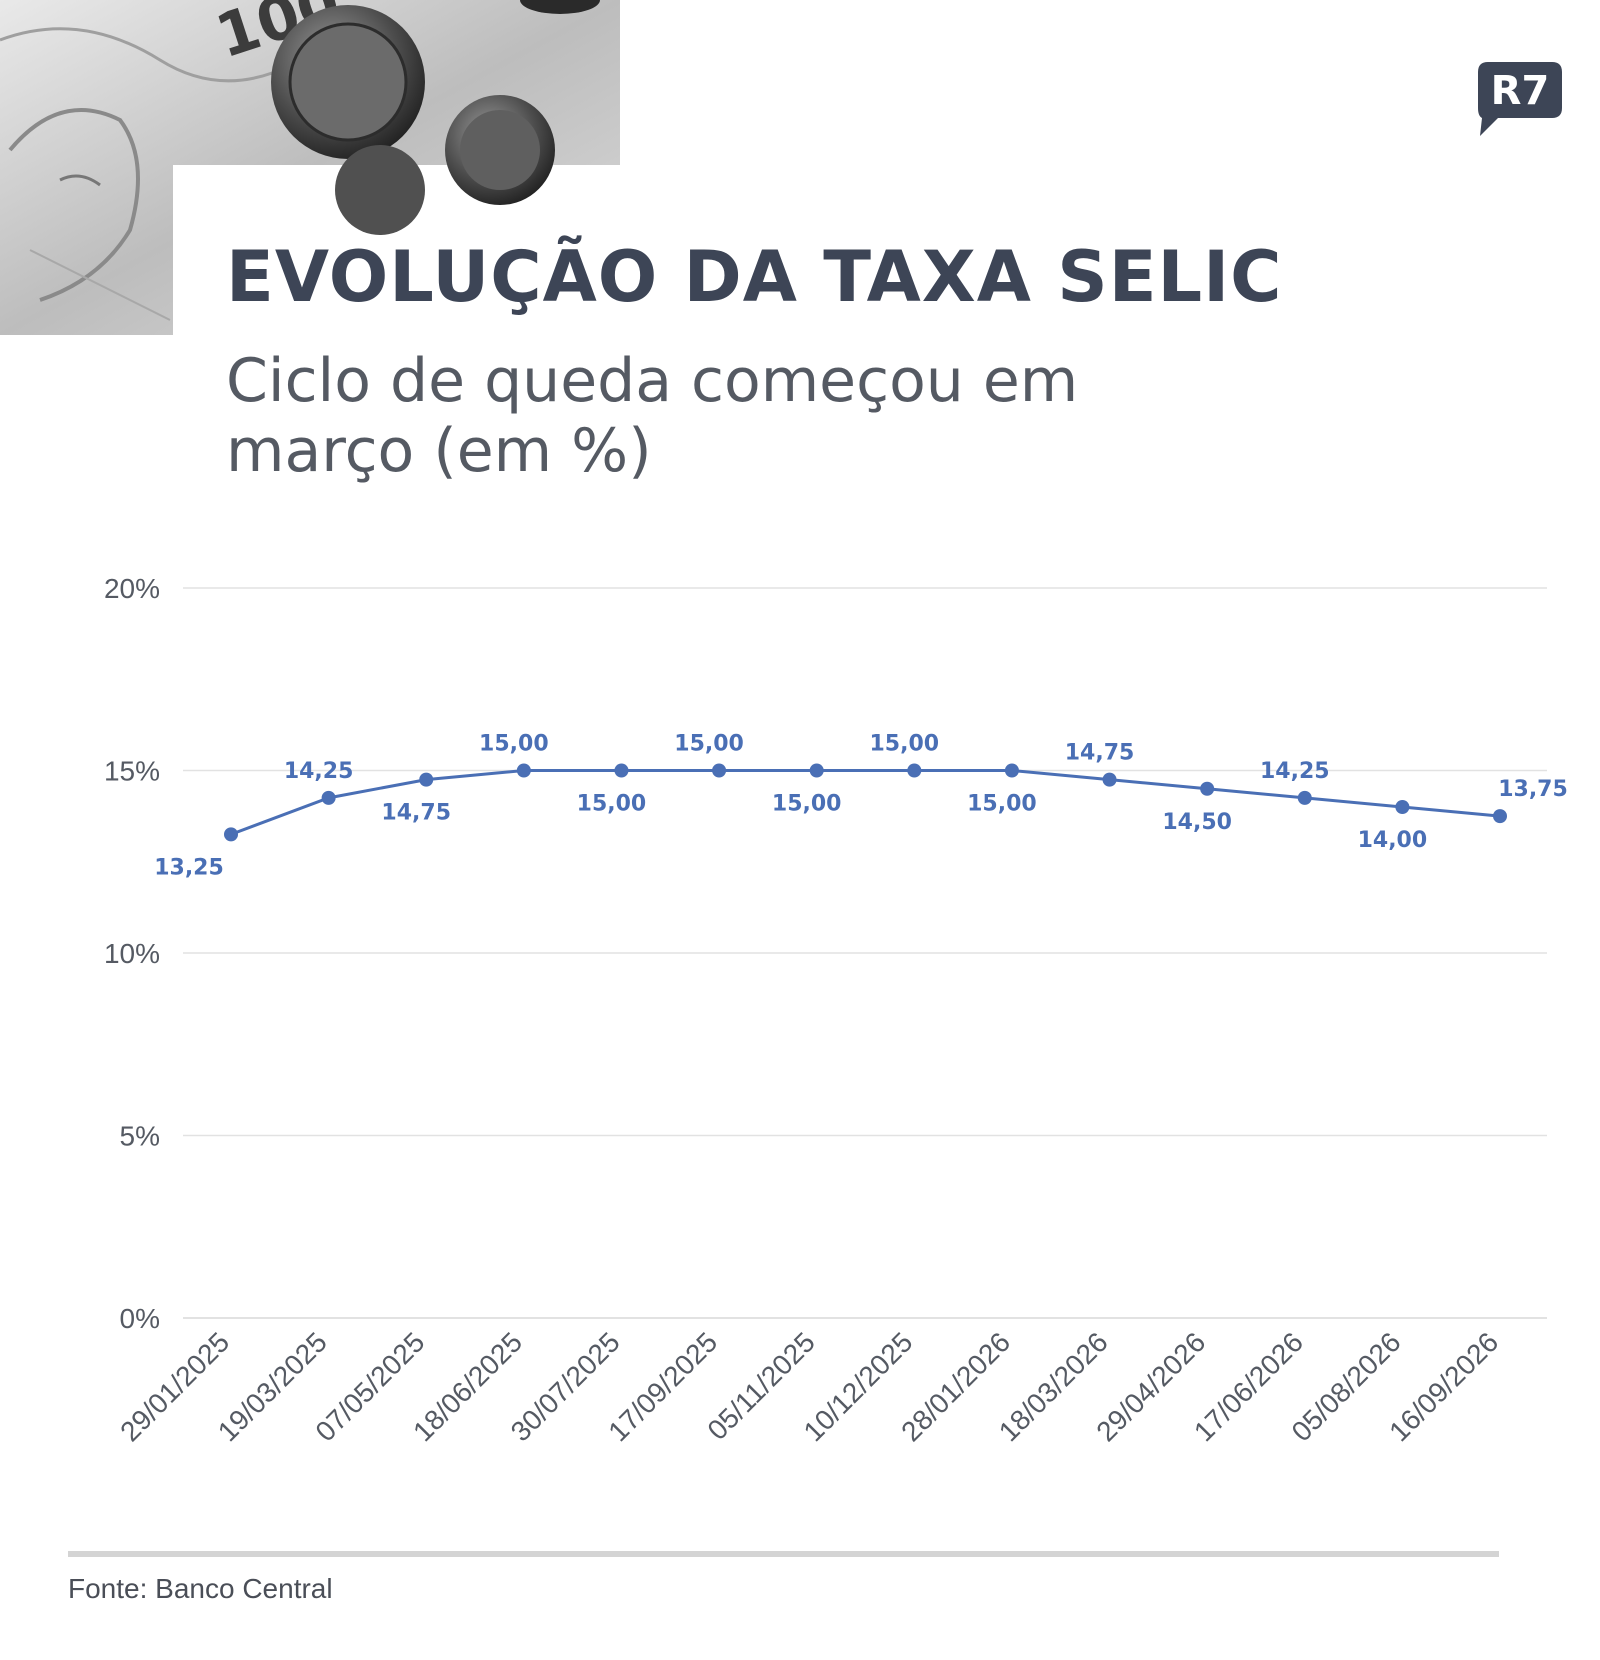  What do you see at coordinates (132, 588) in the screenshot?
I see `y-tick-label: 20%` at bounding box center [132, 588].